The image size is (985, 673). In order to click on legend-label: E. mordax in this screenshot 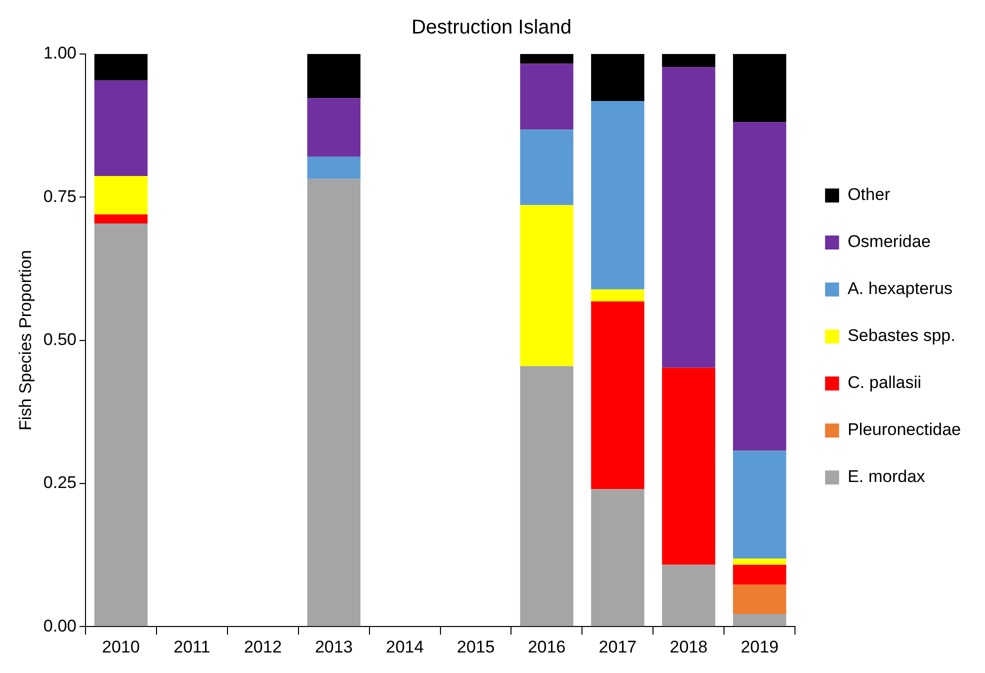, I will do `click(887, 476)`.